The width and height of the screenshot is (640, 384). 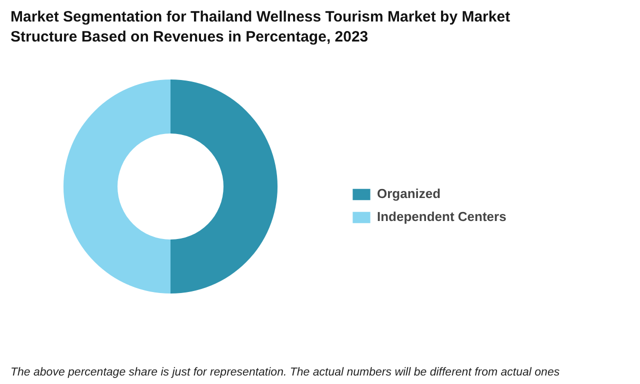 What do you see at coordinates (260, 27) in the screenshot?
I see `chart-title: Market Segmentation for Thailand Wellness Tourism Market by Market Structure Based on Revenues in Percentage, 2023` at bounding box center [260, 27].